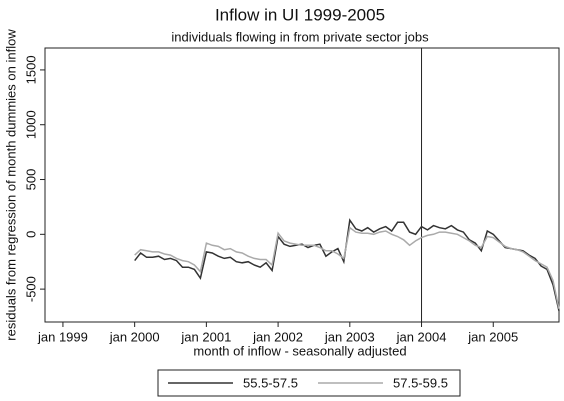 Image resolution: width=564 pixels, height=401 pixels. Describe the element at coordinates (349, 336) in the screenshot. I see `x-tick-label: jan 2003` at that location.